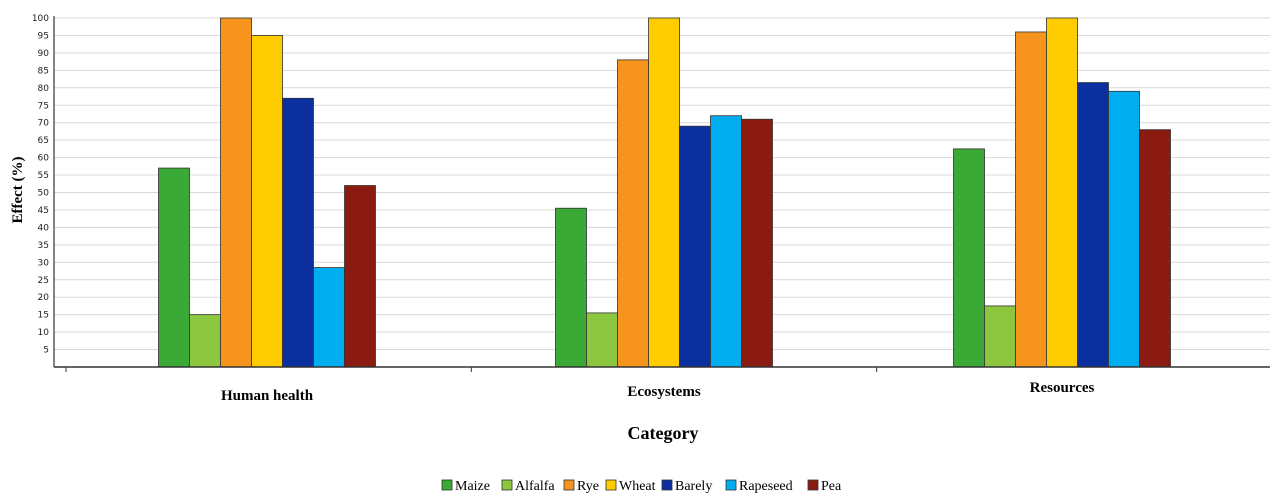  Describe the element at coordinates (1000, 336) in the screenshot. I see `bar-alfalfa-resources` at that location.